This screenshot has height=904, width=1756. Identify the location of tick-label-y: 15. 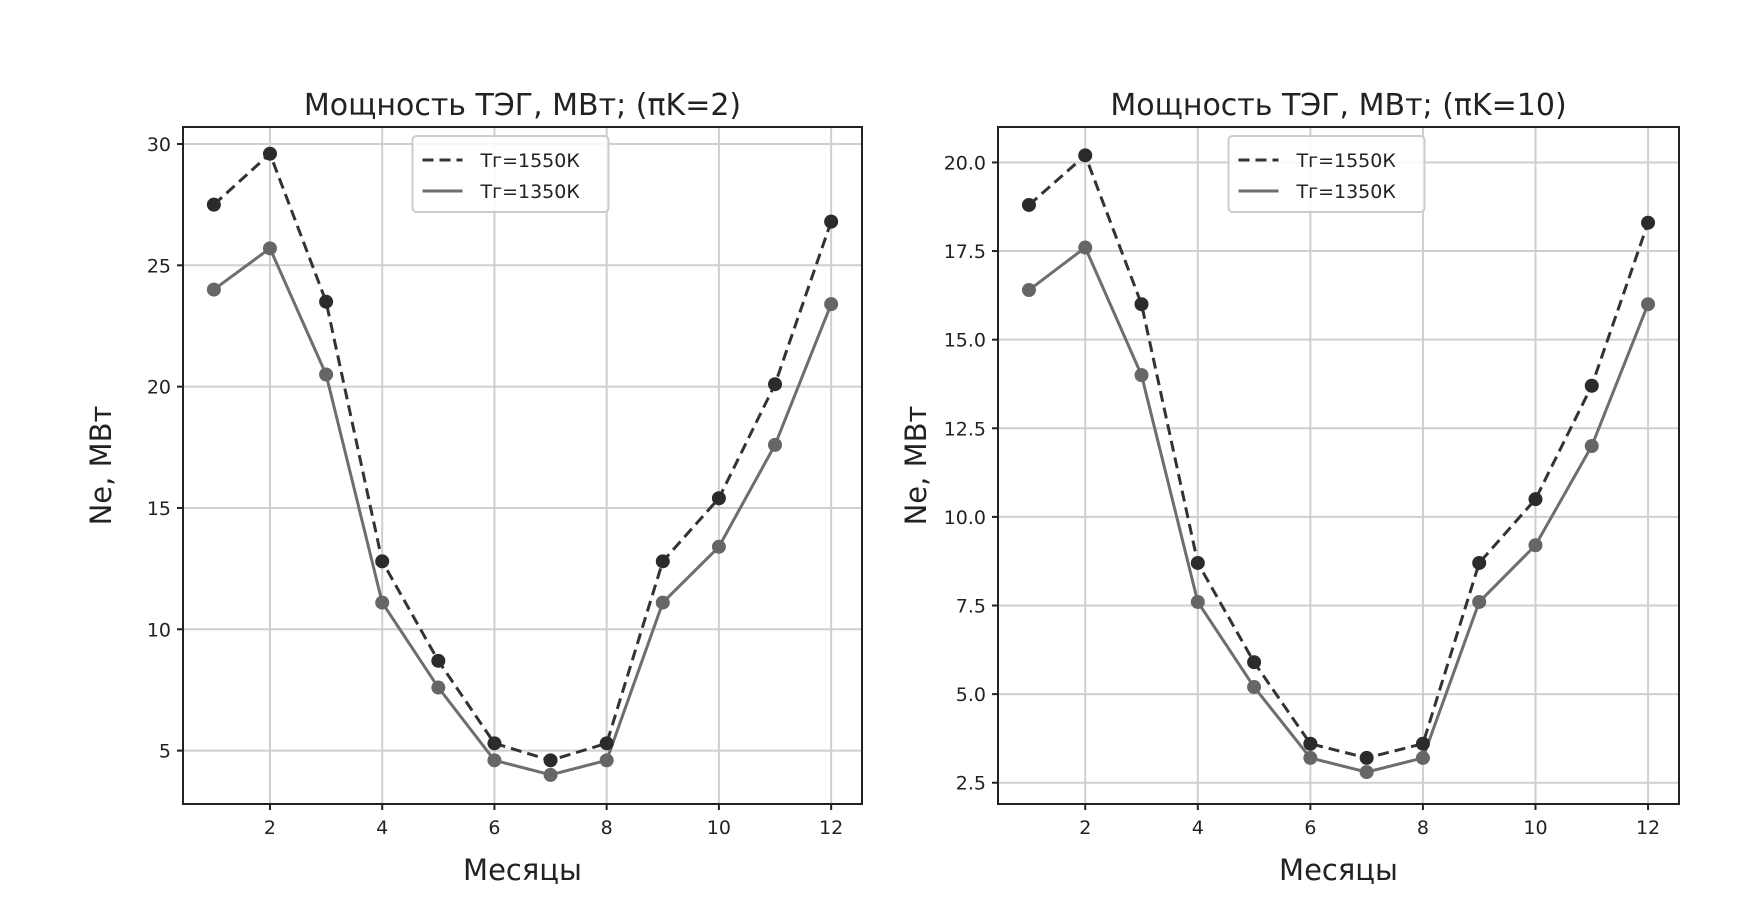
(159, 509).